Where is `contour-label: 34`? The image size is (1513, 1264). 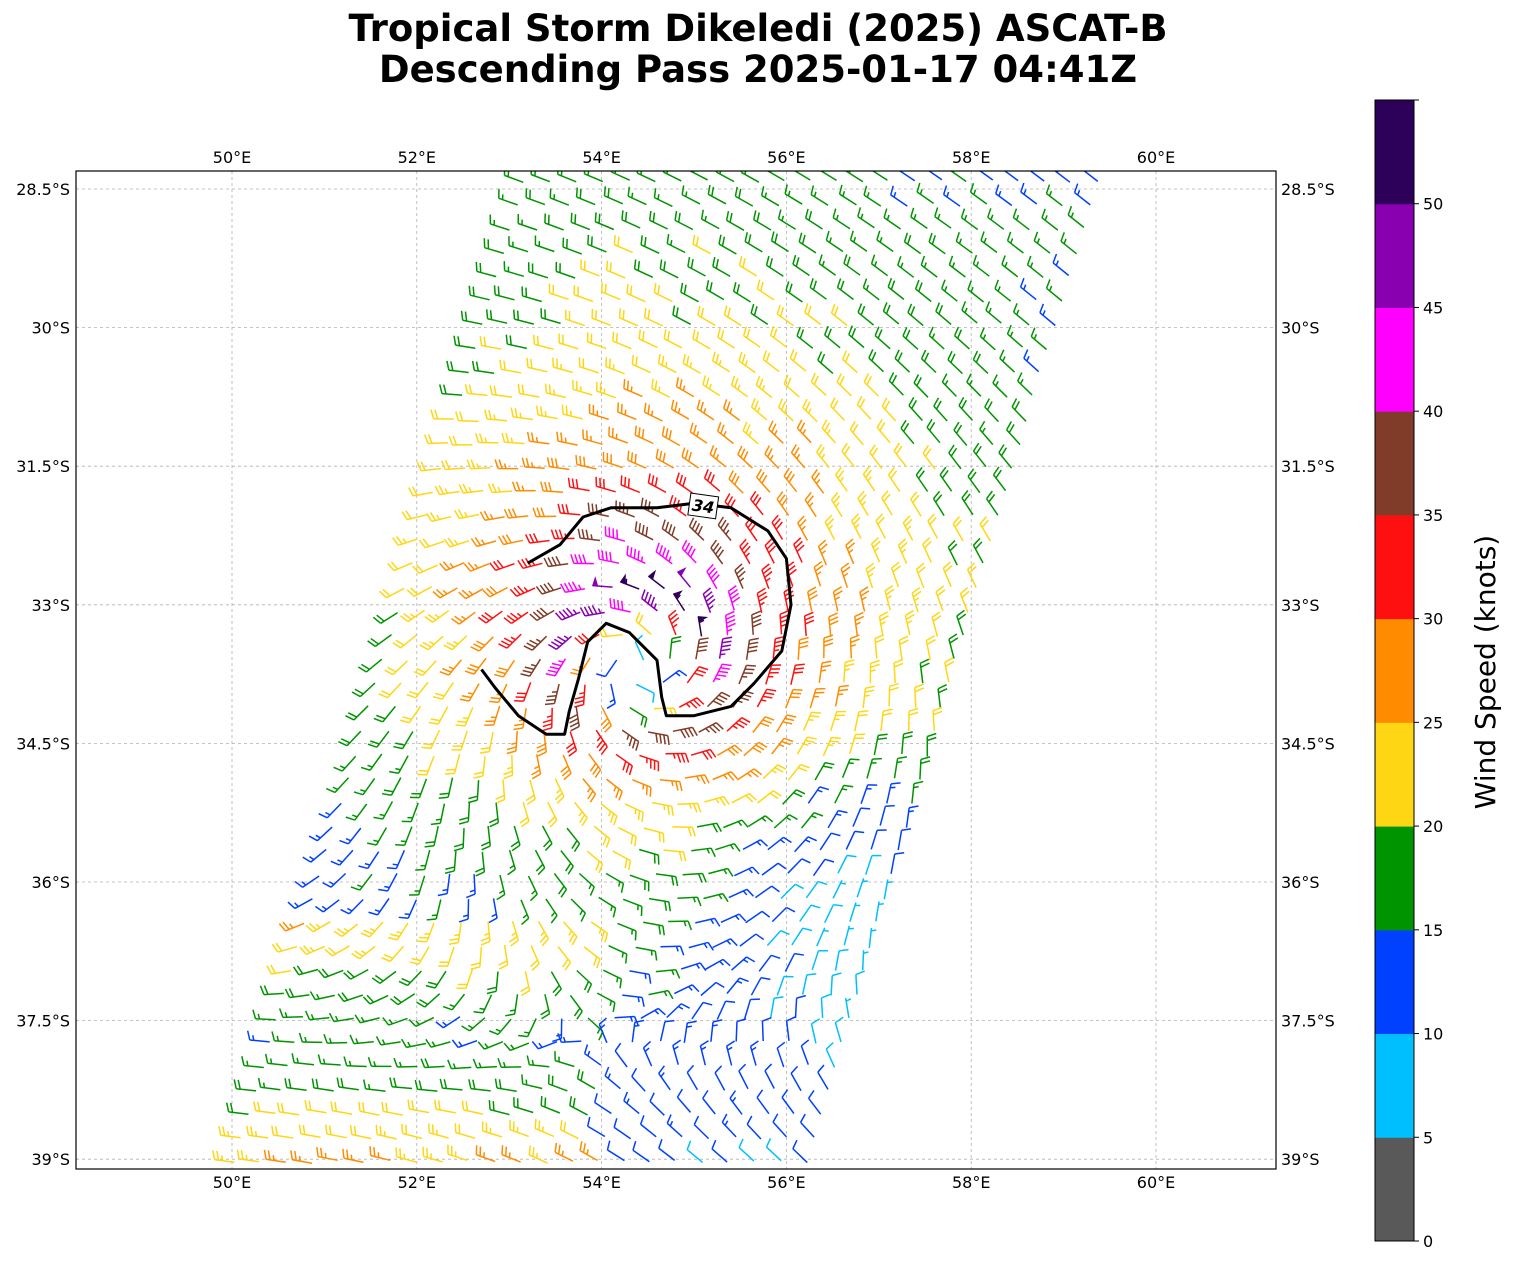 contour-label: 34 is located at coordinates (703, 506).